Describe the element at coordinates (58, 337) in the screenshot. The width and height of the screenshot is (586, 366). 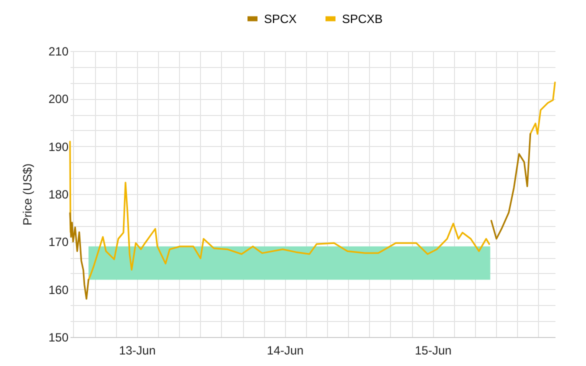
I see `y-tick-label: 150` at that location.